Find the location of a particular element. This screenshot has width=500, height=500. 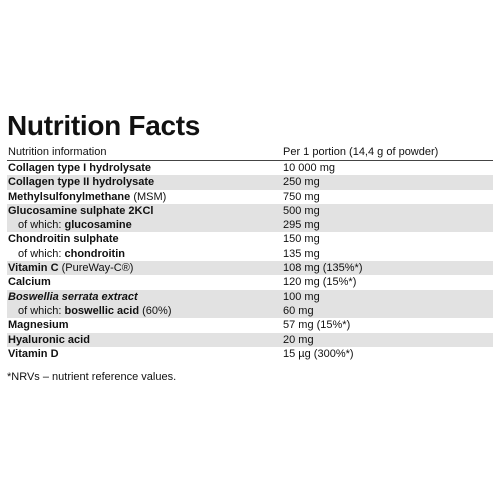

row: of which: chondroitin 135 mg is located at coordinates (250, 254).